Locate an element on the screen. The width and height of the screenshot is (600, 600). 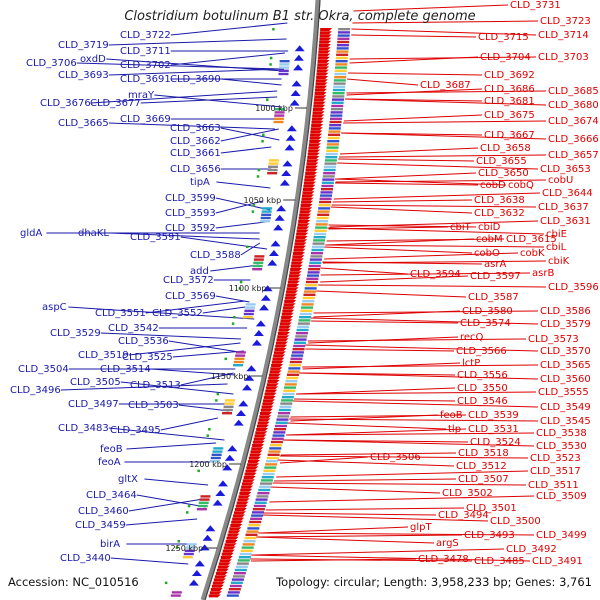
gene-label-right: CLD_3731 is located at coordinates (535, 5).